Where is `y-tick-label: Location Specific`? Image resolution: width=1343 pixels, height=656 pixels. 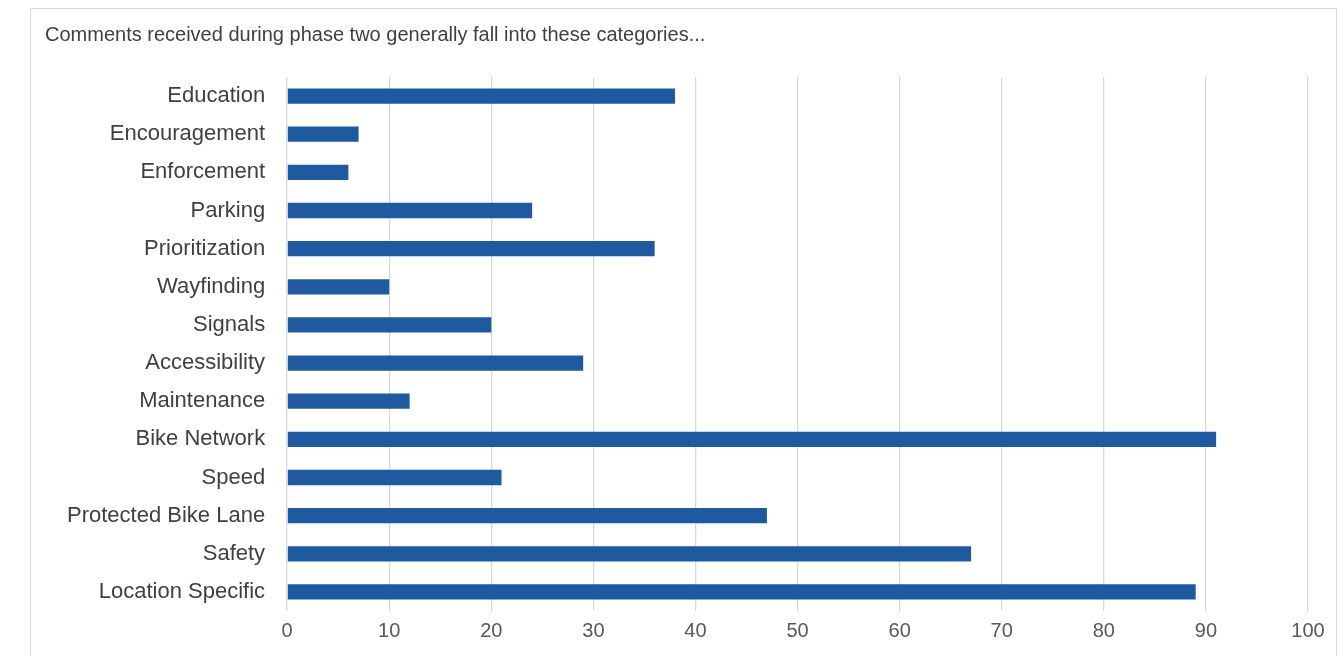 y-tick-label: Location Specific is located at coordinates (182, 590).